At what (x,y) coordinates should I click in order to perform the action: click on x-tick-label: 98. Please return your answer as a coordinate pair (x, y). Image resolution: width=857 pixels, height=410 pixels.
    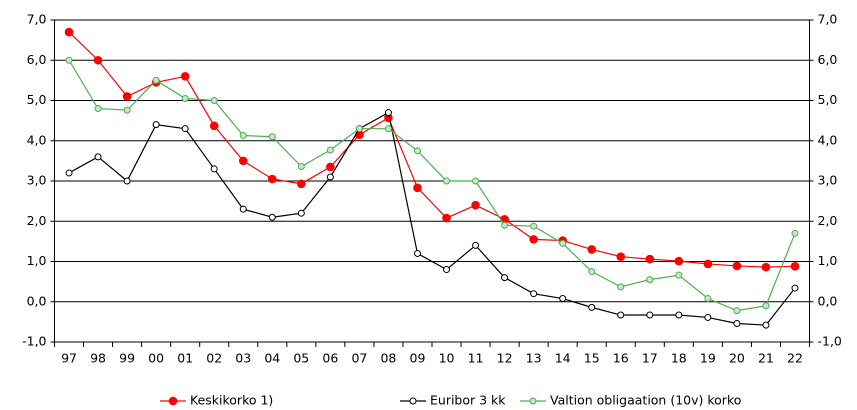
    Looking at the image, I should click on (98, 358).